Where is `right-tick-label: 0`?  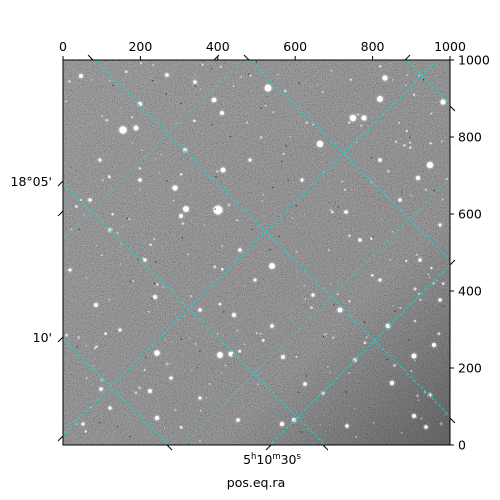 right-tick-label: 0 is located at coordinates (462, 445).